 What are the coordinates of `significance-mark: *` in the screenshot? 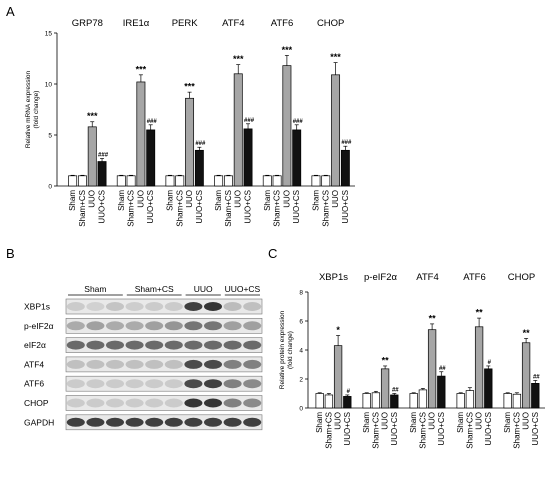 It's located at (338, 330).